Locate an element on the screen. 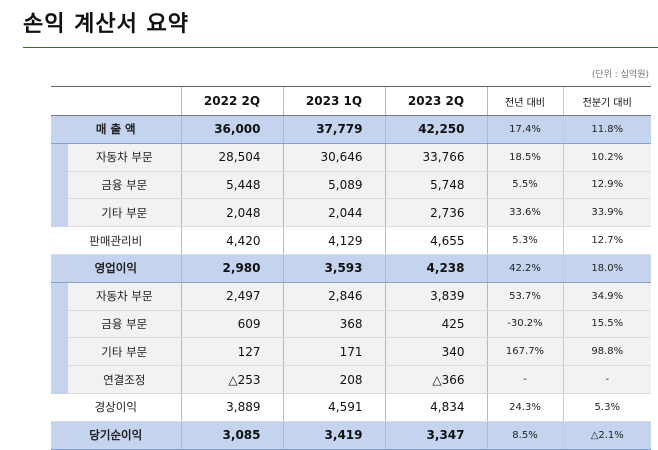 The height and width of the screenshot is (450, 658). cell-2022-2q: 2,497 is located at coordinates (231, 296).